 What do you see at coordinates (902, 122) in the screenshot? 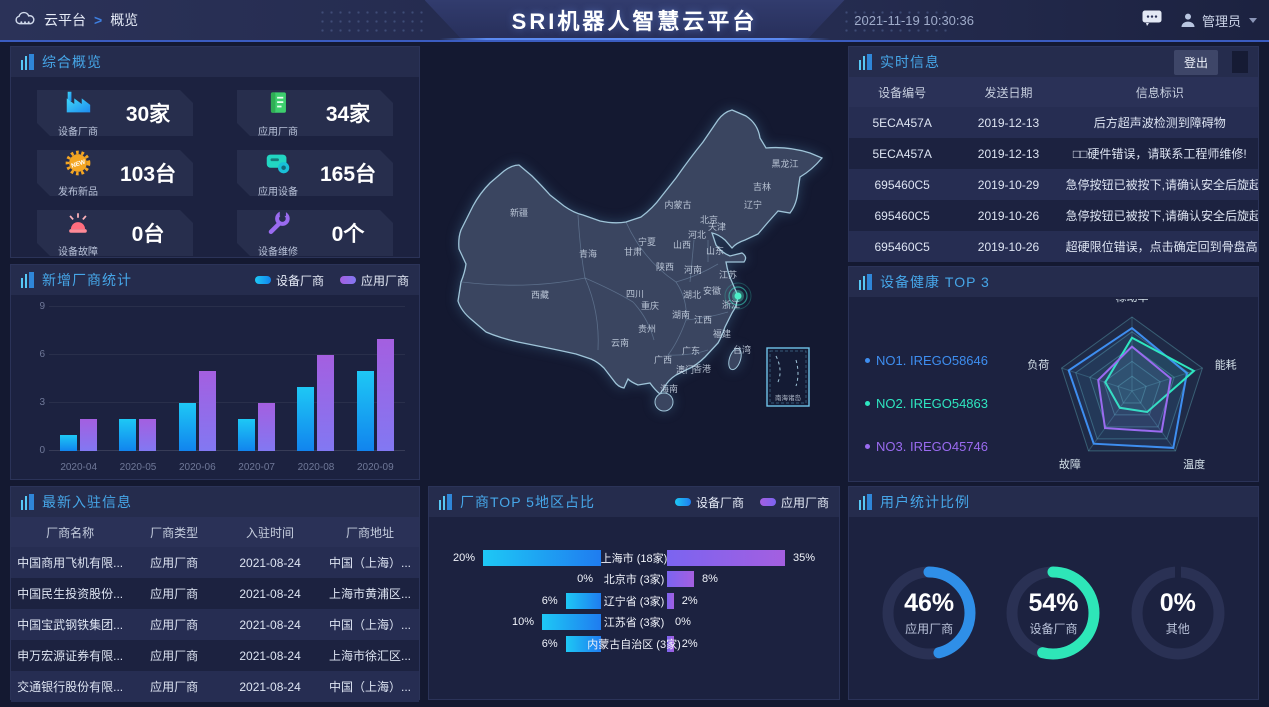
I see `table-cell: 5ECA457A` at bounding box center [902, 122].